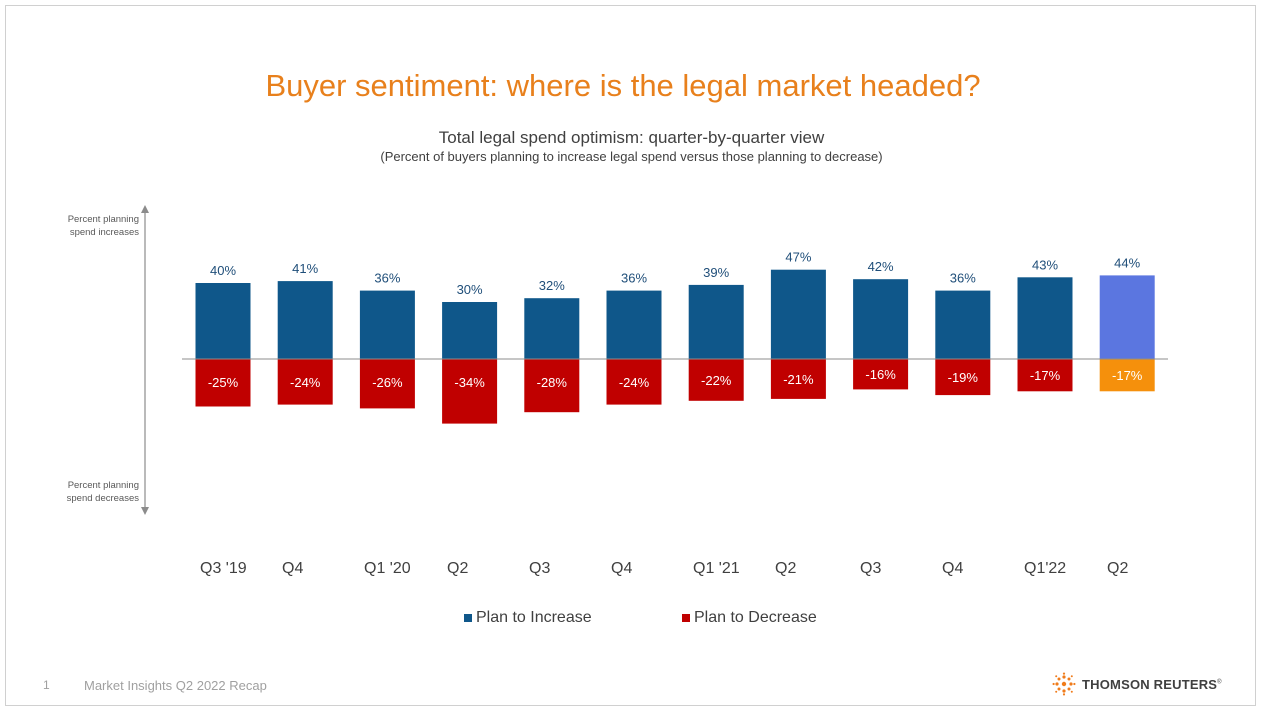 This screenshot has height=712, width=1263. Describe the element at coordinates (470, 289) in the screenshot. I see `increase-data-label: 30%` at that location.